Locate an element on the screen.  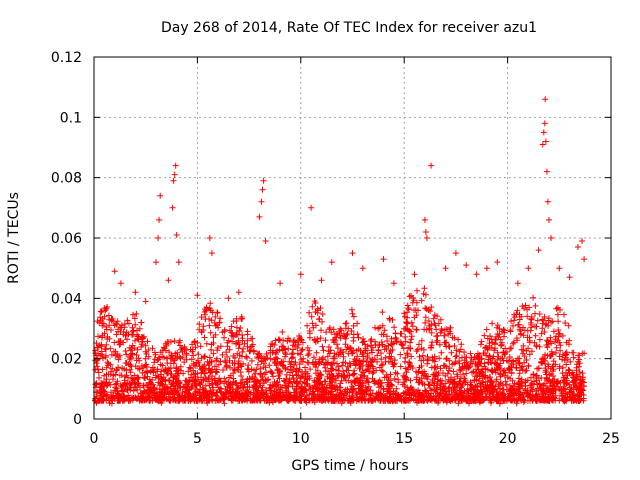
y-tick-label: 0 is located at coordinates (77, 420).